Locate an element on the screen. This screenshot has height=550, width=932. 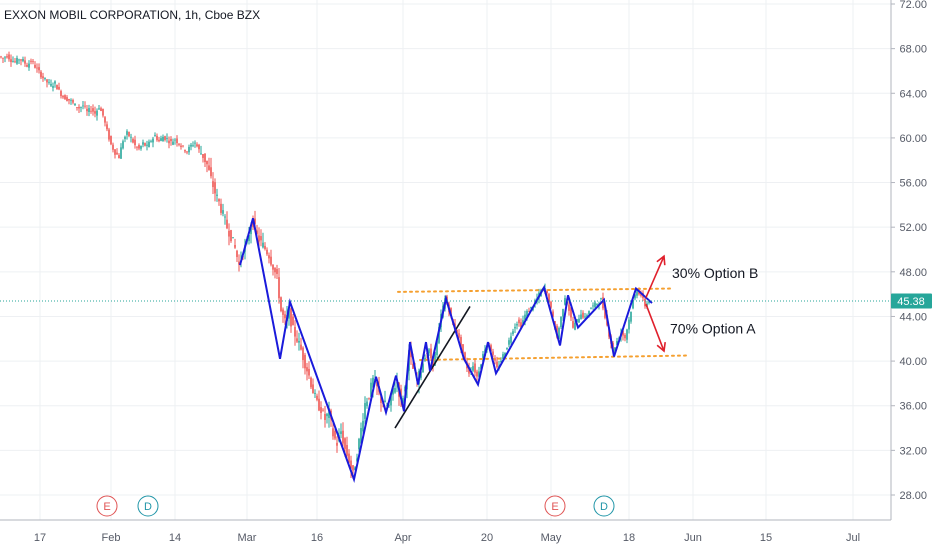
price-tick-label: 60.00 is located at coordinates (913, 139).